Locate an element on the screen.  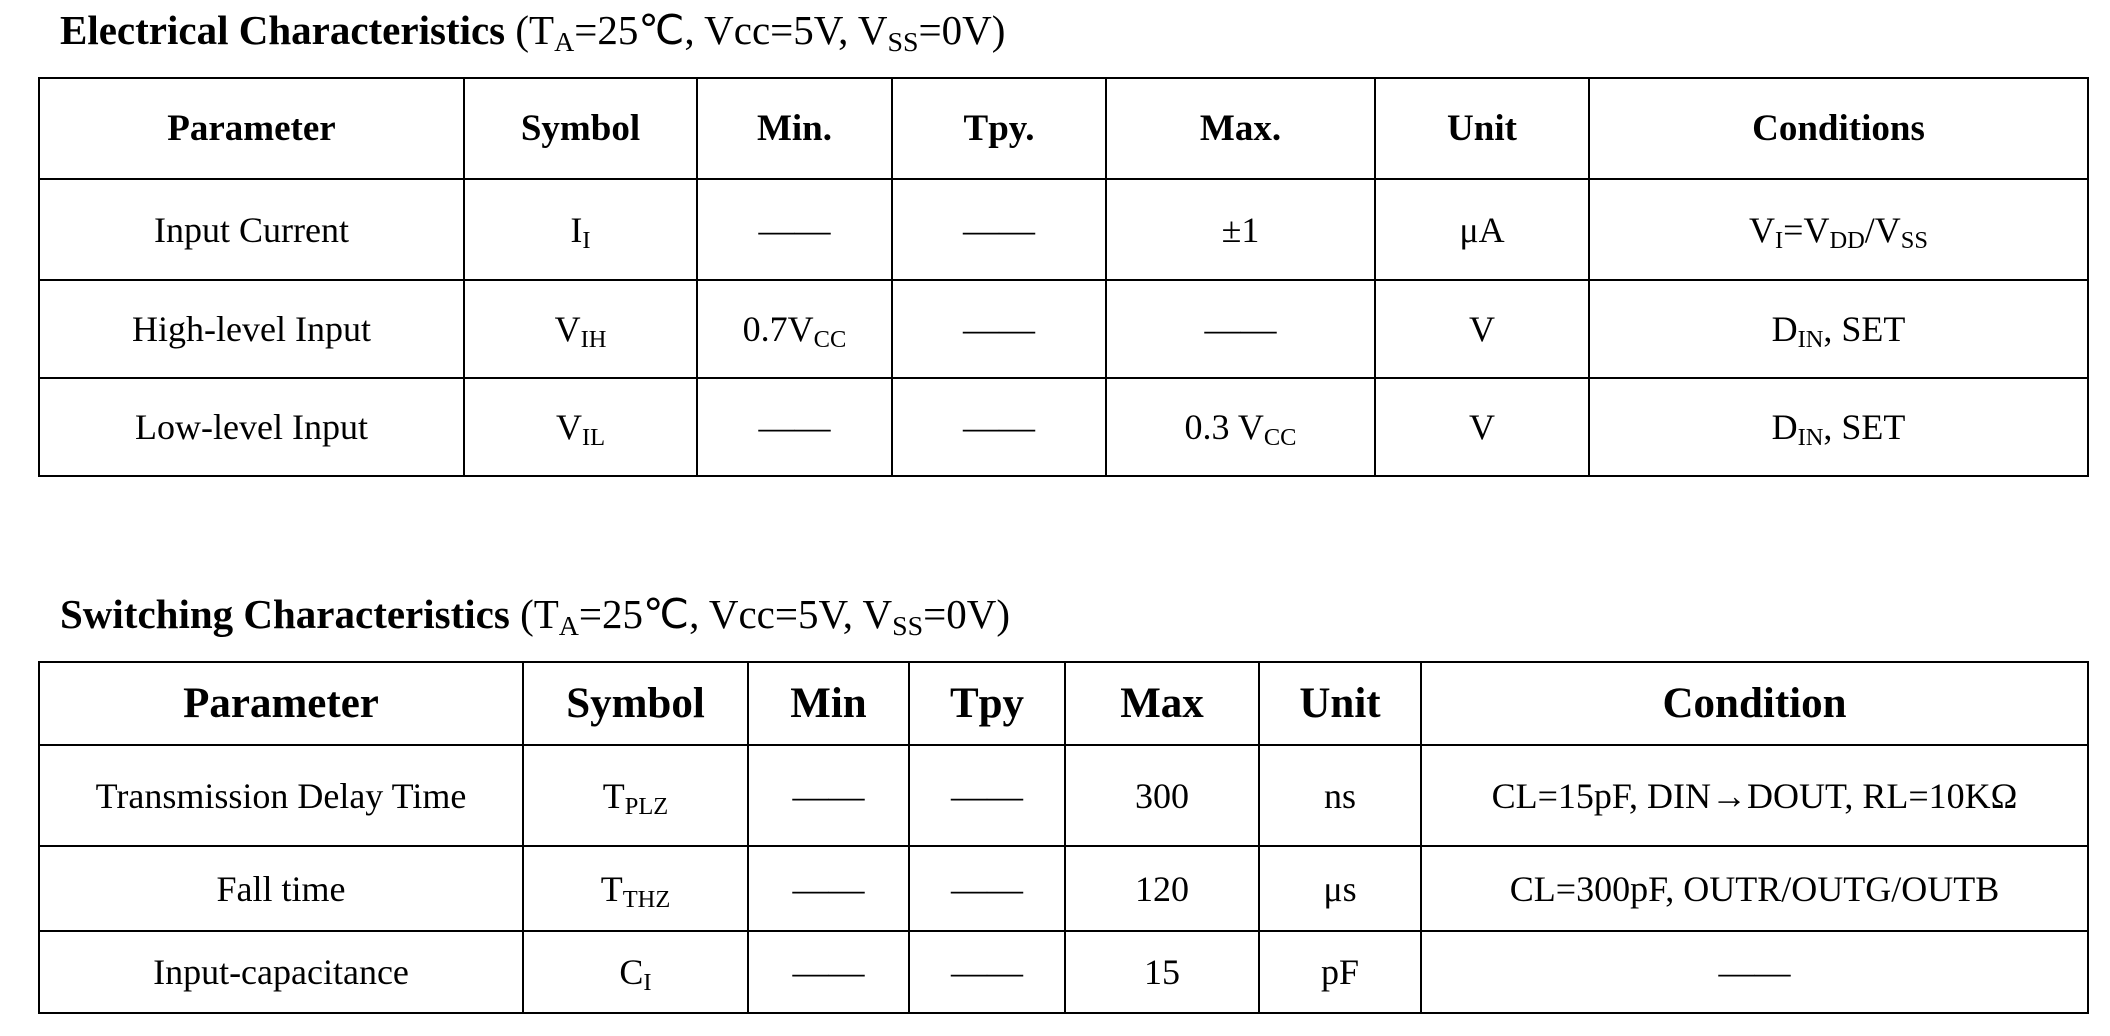
subscript: SS is located at coordinates (908, 626).